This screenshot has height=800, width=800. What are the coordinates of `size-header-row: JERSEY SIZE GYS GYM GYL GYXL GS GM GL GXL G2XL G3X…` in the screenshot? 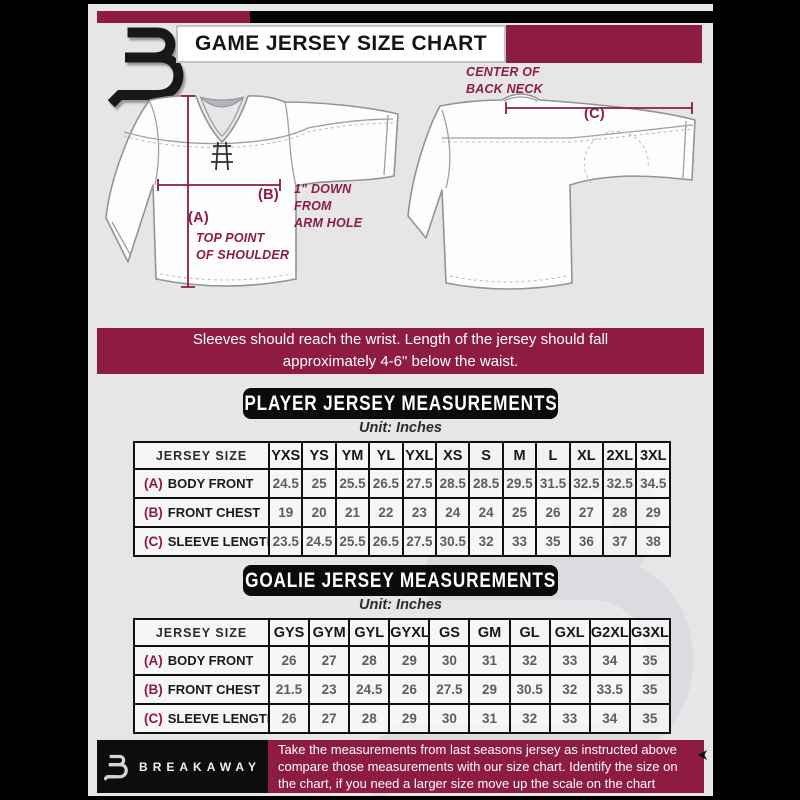 It's located at (402, 632).